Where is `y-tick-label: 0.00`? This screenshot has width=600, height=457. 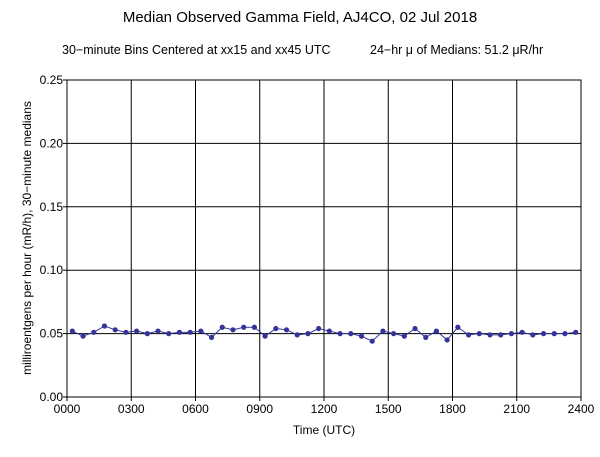
y-tick-label: 0.00 is located at coordinates (52, 397).